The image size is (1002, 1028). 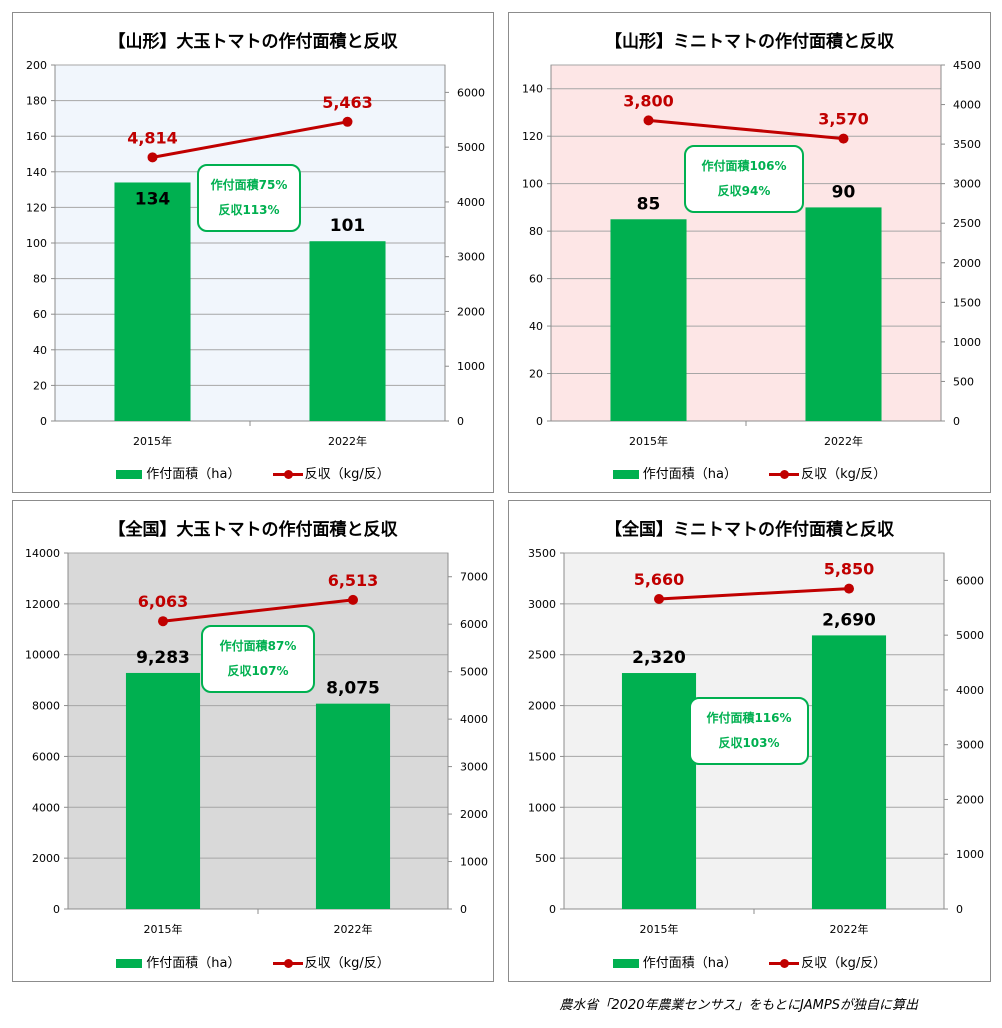 I want to click on bar-data-label: 2,690, so click(x=849, y=620).